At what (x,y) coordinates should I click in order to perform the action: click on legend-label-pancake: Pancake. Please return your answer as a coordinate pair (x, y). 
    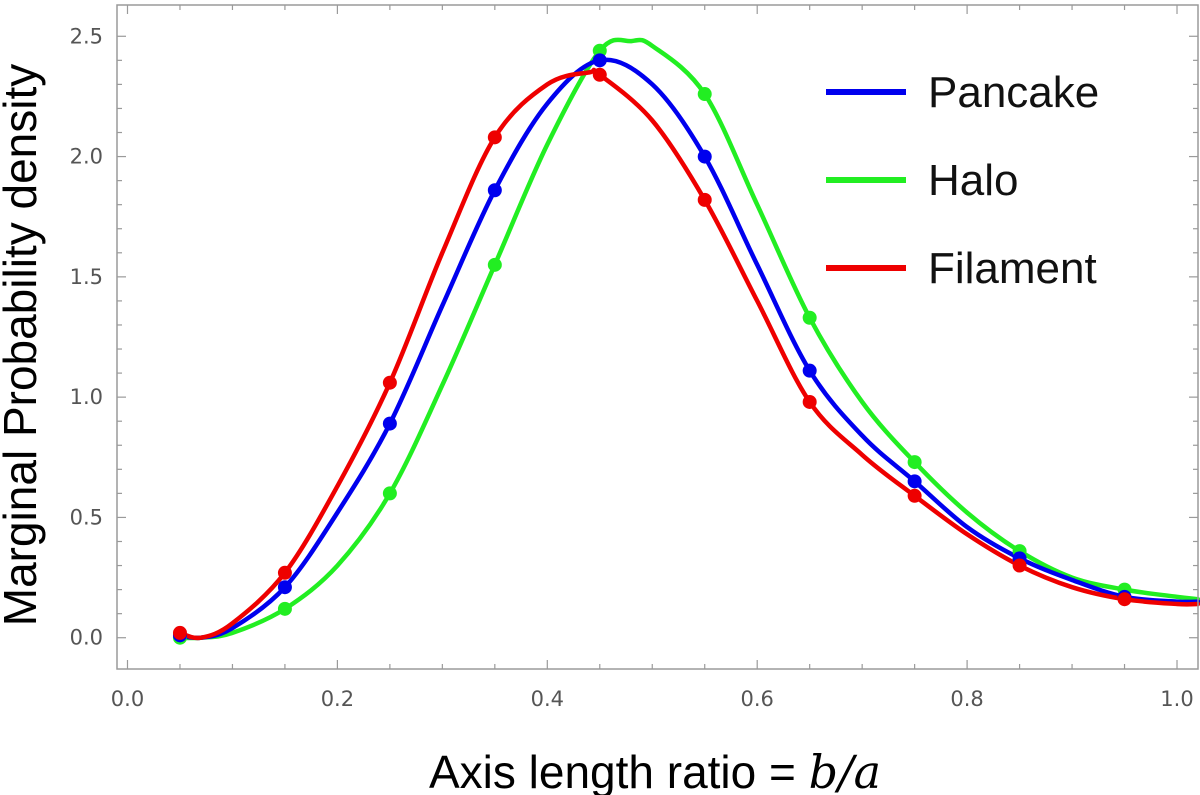
    Looking at the image, I should click on (1013, 92).